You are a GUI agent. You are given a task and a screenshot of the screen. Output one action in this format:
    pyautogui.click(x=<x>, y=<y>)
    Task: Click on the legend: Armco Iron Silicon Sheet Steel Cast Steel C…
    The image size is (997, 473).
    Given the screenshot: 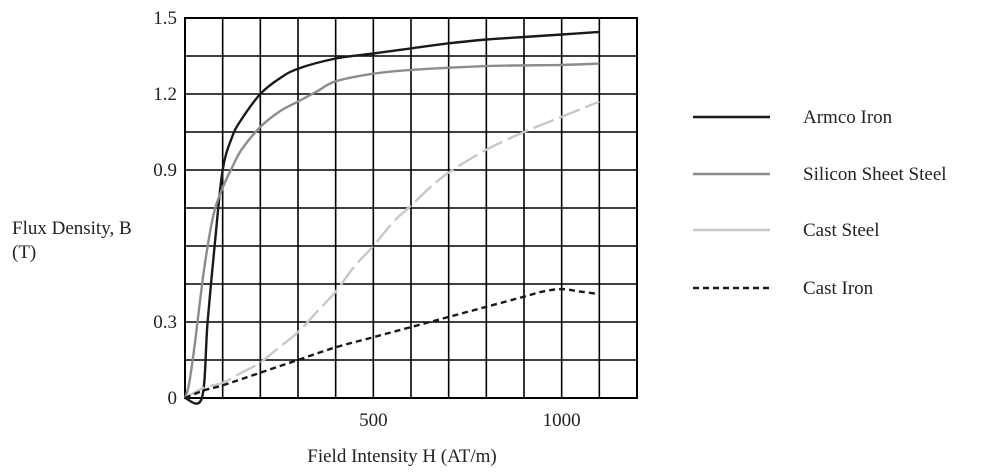 What is the action you would take?
    pyautogui.click(x=820, y=203)
    